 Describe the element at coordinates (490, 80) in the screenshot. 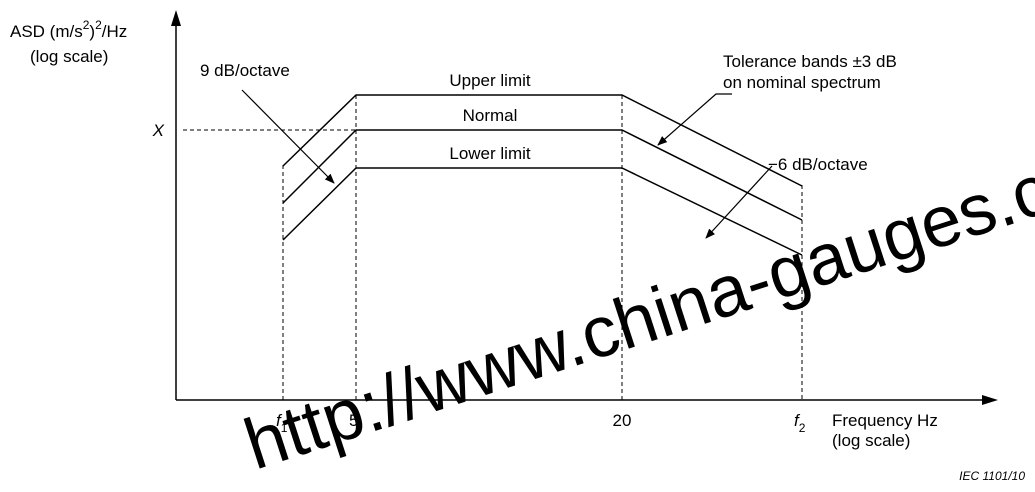

I see `label-upper-limit: Upper limit` at that location.